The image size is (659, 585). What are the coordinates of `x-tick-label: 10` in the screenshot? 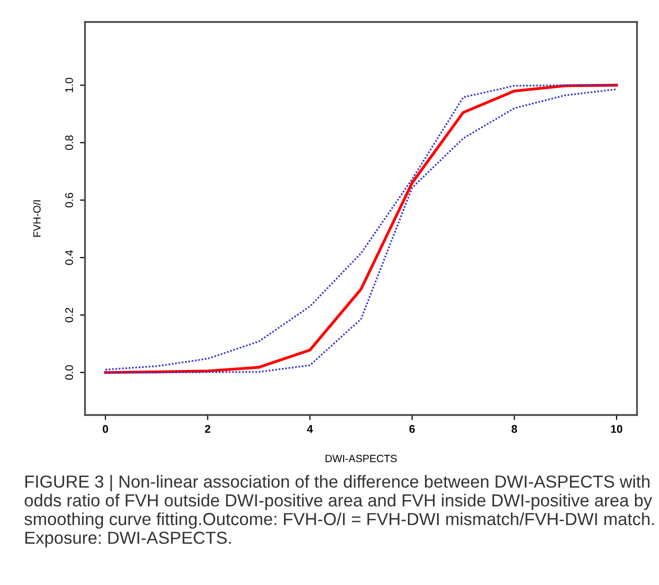 It's located at (616, 429).